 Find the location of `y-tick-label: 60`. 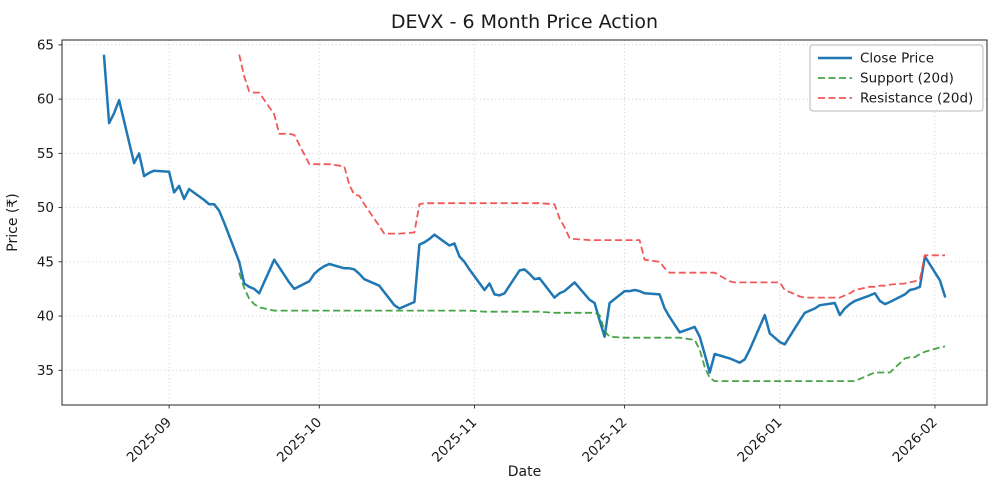

y-tick-label: 60 is located at coordinates (45, 100).